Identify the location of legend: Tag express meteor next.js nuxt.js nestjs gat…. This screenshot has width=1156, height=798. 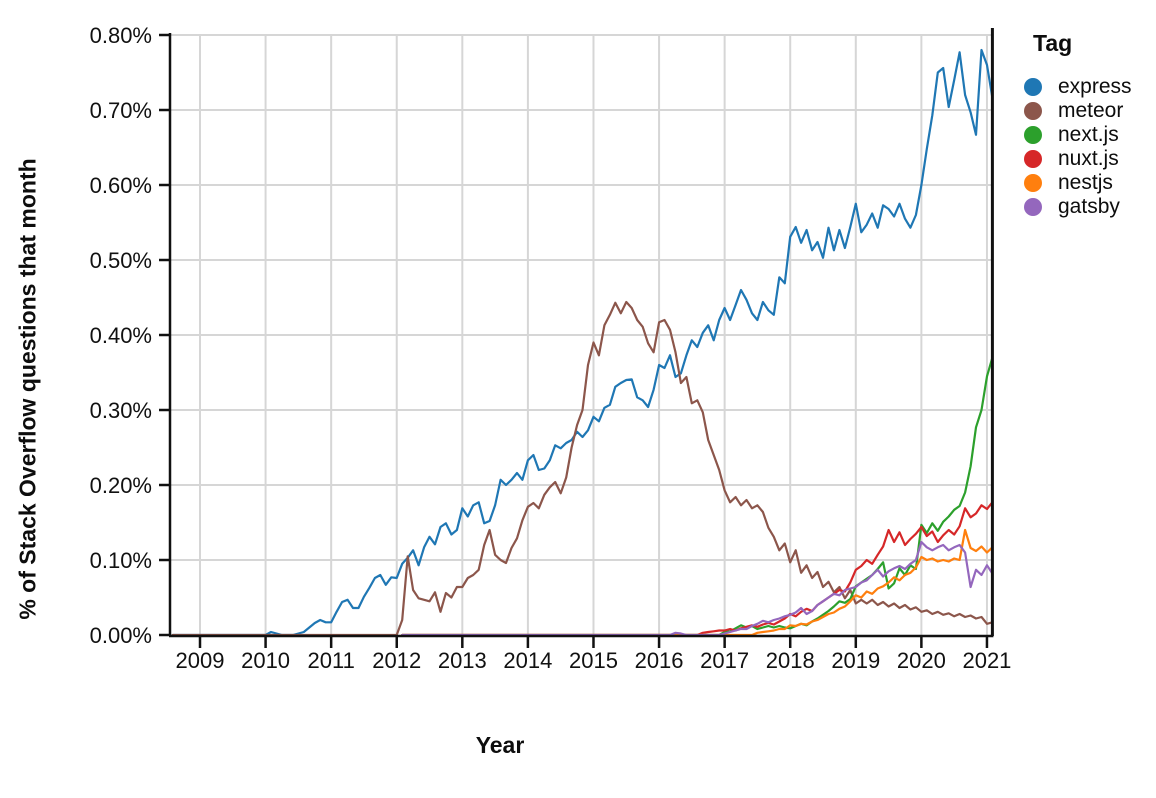
(1087, 124).